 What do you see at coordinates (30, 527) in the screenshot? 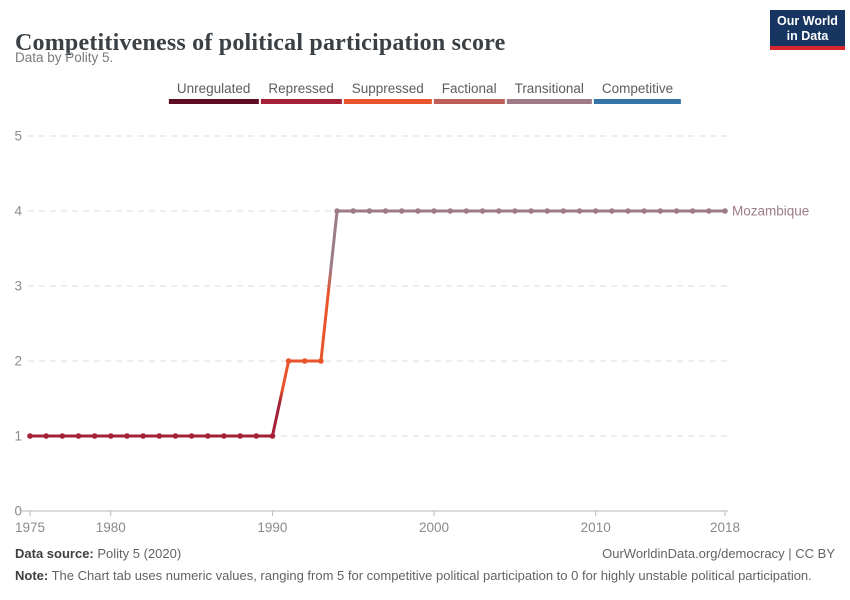
I see `x-axis-tick-label: 1975` at bounding box center [30, 527].